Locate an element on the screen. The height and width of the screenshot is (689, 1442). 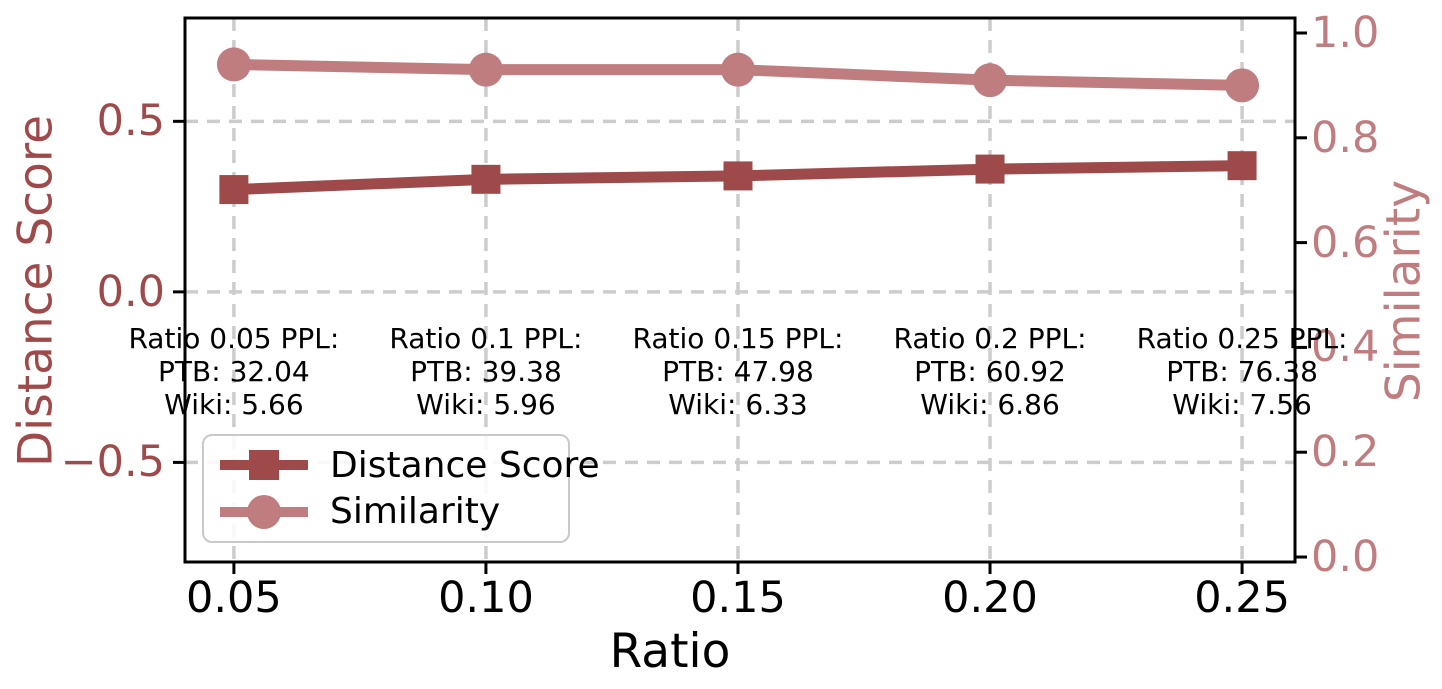
series-distance-score is located at coordinates (738, 178).